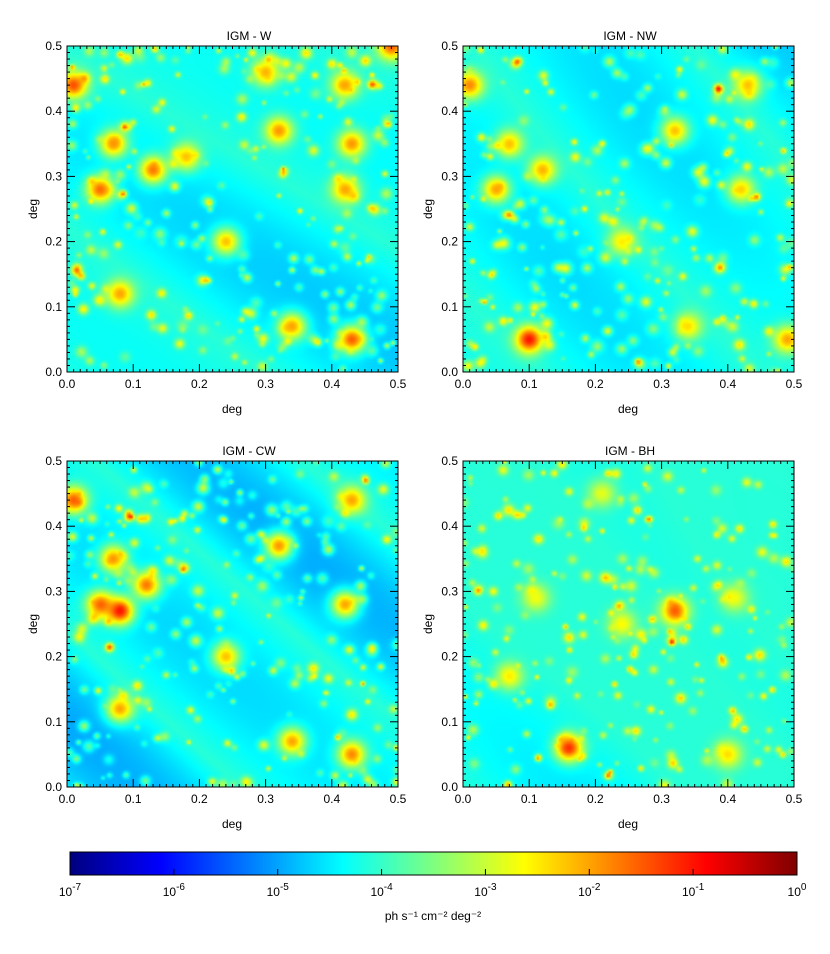  I want to click on colorbar-tick-label: 10⁻⁵, so click(278, 890).